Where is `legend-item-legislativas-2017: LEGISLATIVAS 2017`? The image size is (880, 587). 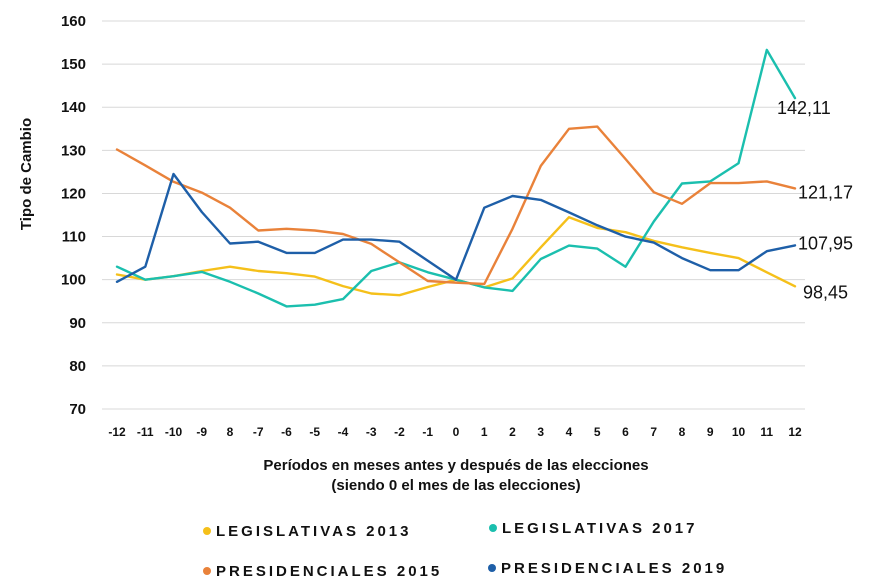
legend-item-legislativas-2017: LEGISLATIVAS 2017 is located at coordinates (593, 528).